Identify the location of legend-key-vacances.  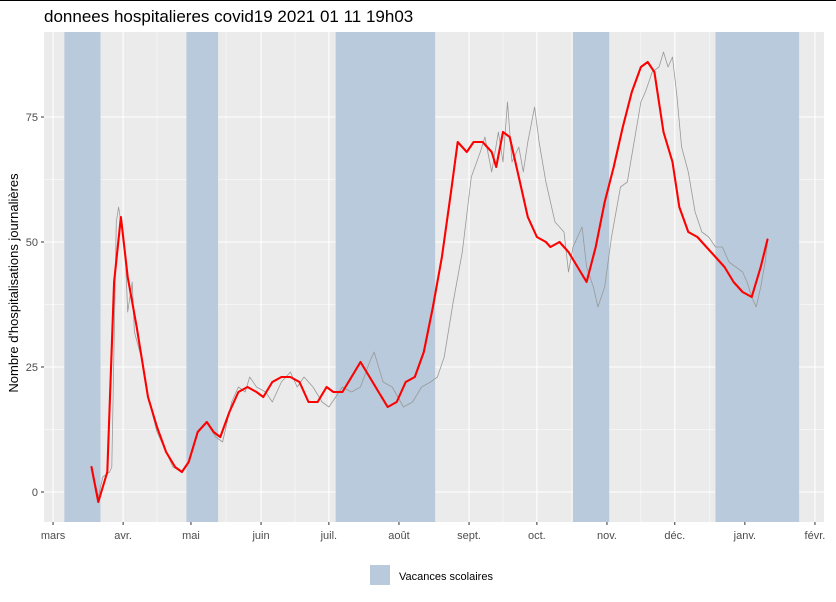
(380, 575).